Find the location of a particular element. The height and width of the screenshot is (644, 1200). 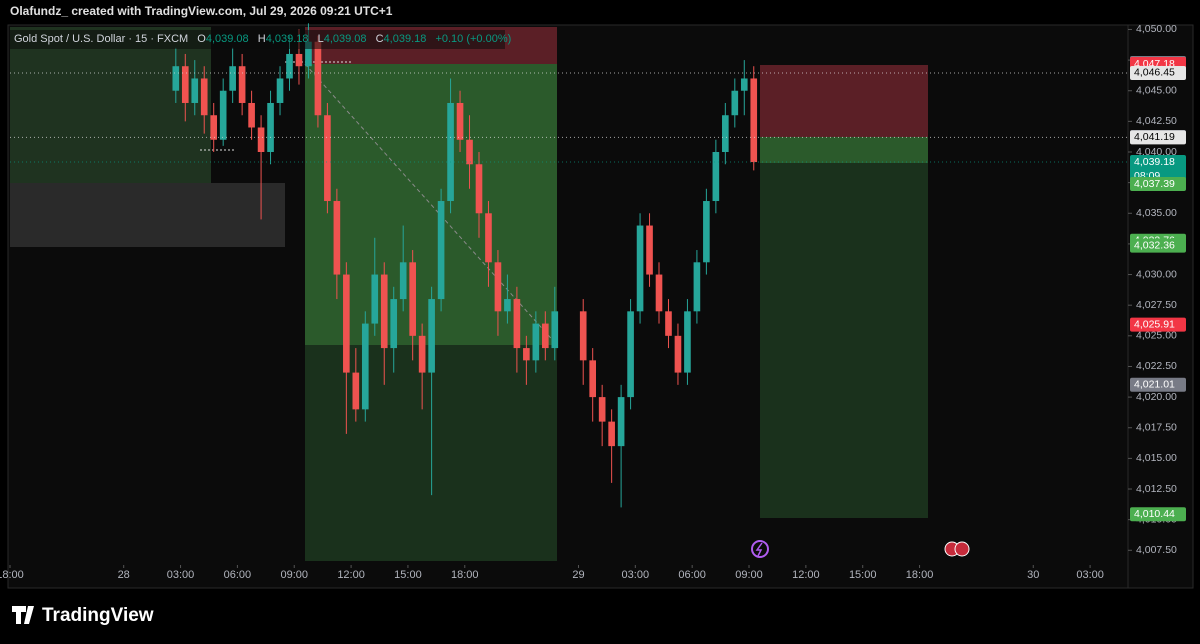

y-tick-label: 4,035.00 is located at coordinates (1156, 213).